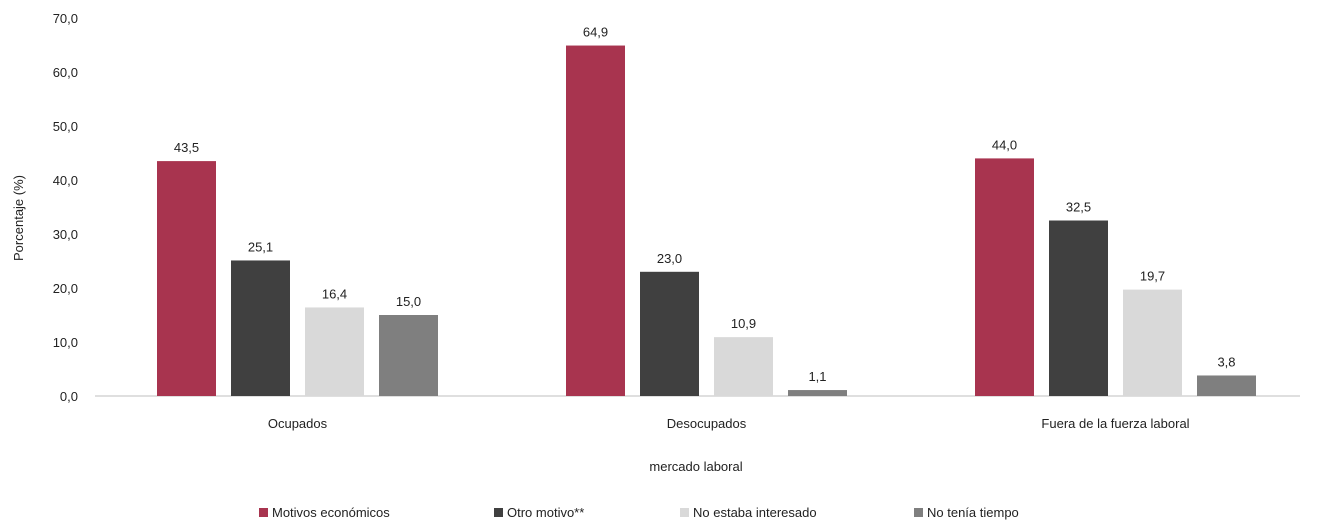 This screenshot has width=1319, height=523. What do you see at coordinates (65, 72) in the screenshot?
I see `y-tick-label: 60,0` at bounding box center [65, 72].